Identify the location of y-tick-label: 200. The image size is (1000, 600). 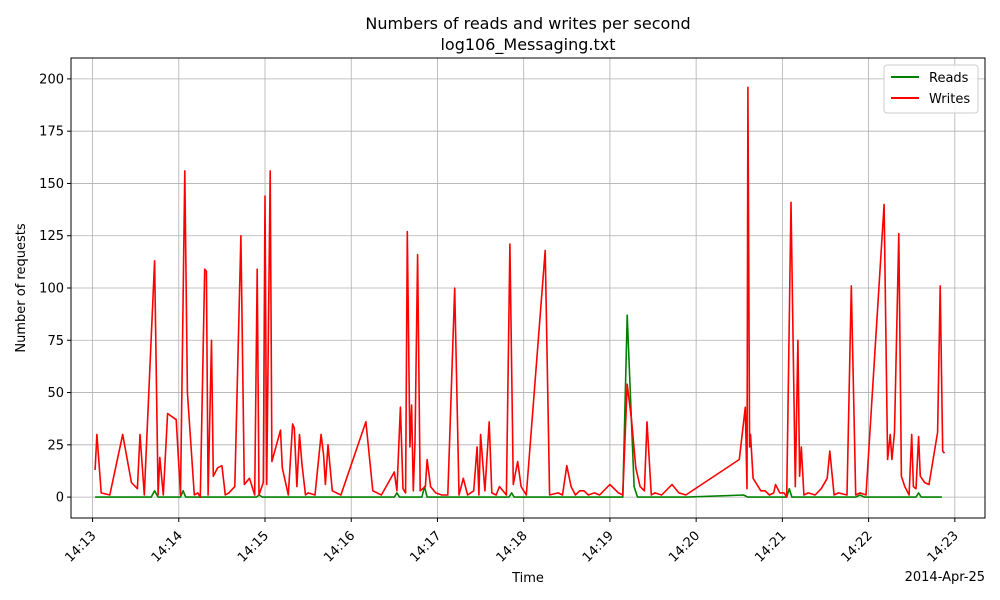
(51, 79).